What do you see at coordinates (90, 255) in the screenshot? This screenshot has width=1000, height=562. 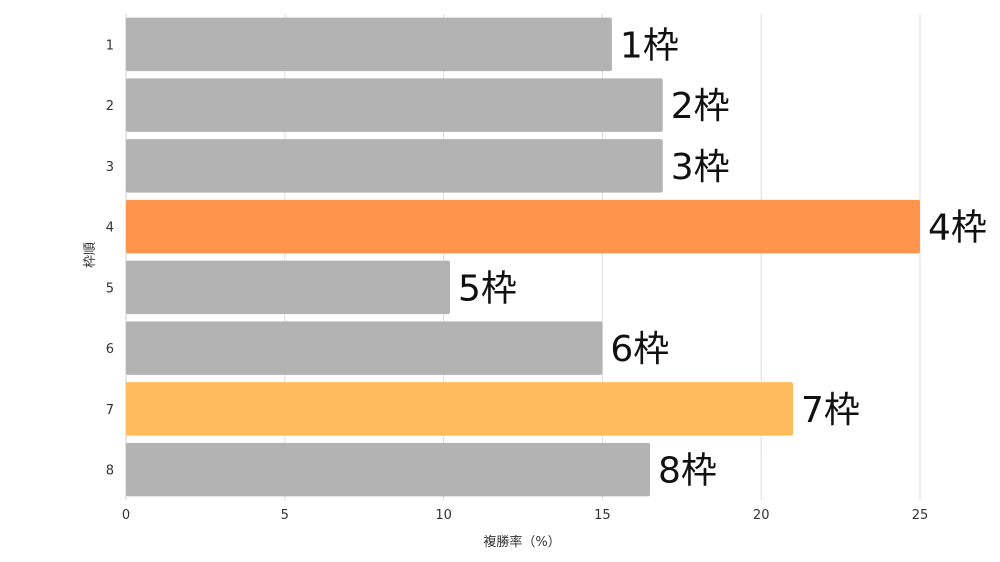 I see `y-axis-title: 枠順` at bounding box center [90, 255].